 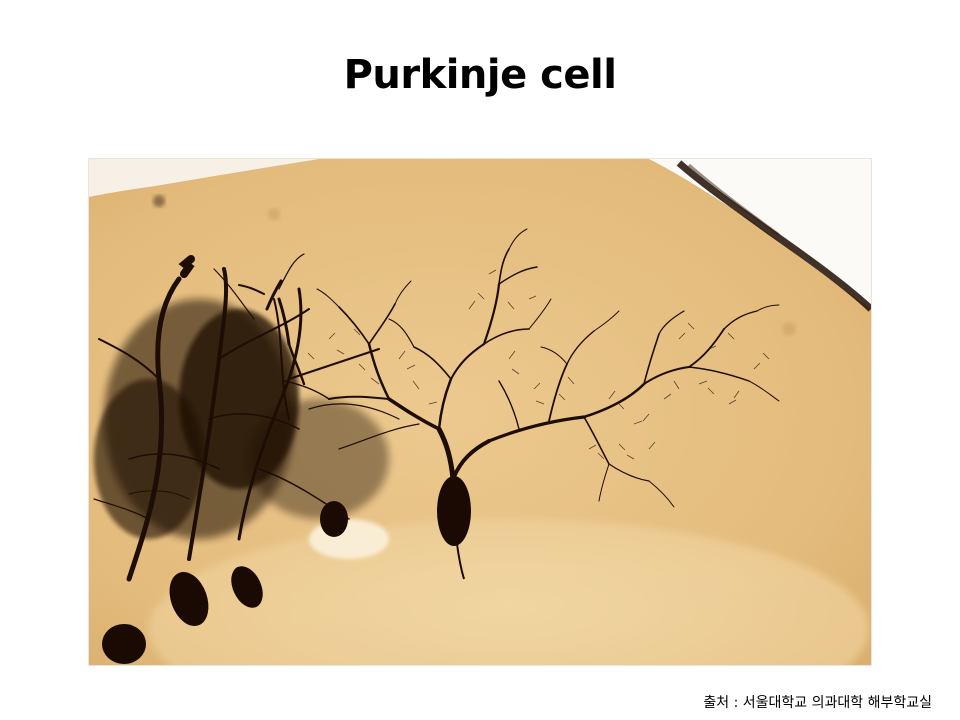 What do you see at coordinates (204, 178) in the screenshot?
I see `glass-region-left` at bounding box center [204, 178].